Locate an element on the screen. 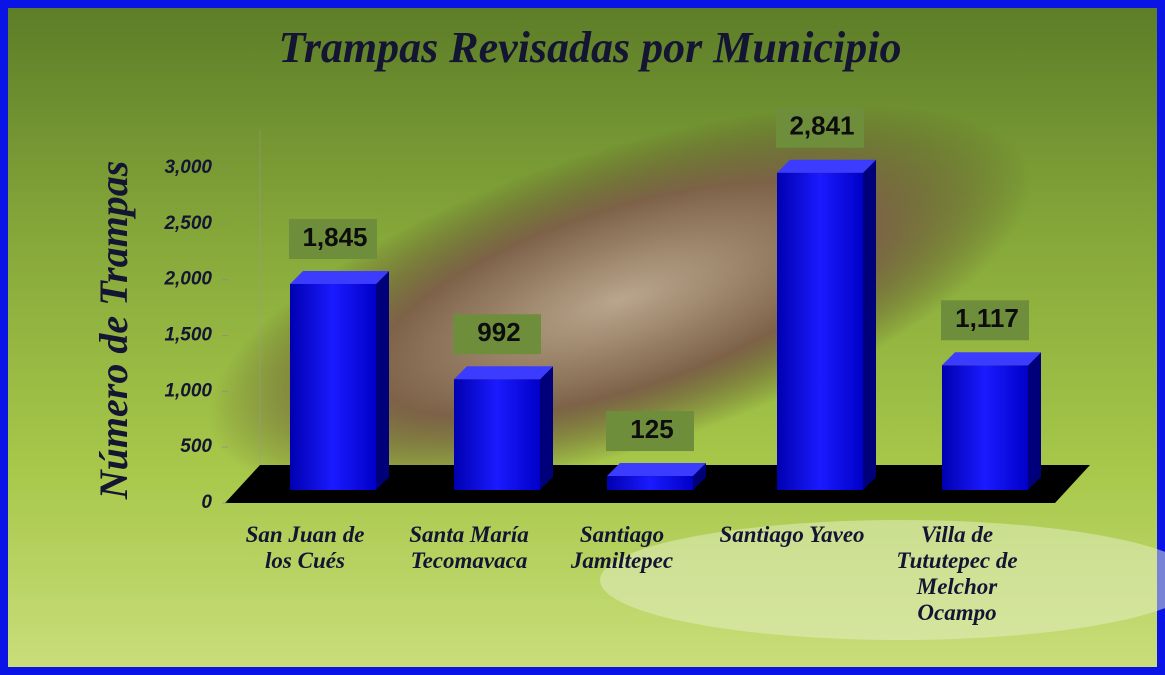 The image size is (1165, 675). value-label: 2,841 is located at coordinates (821, 126).